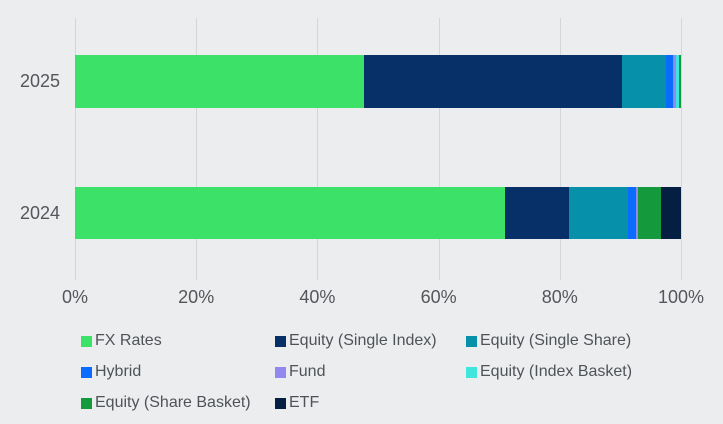  Describe the element at coordinates (128, 340) in the screenshot. I see `legend-label: FX Rates` at that location.